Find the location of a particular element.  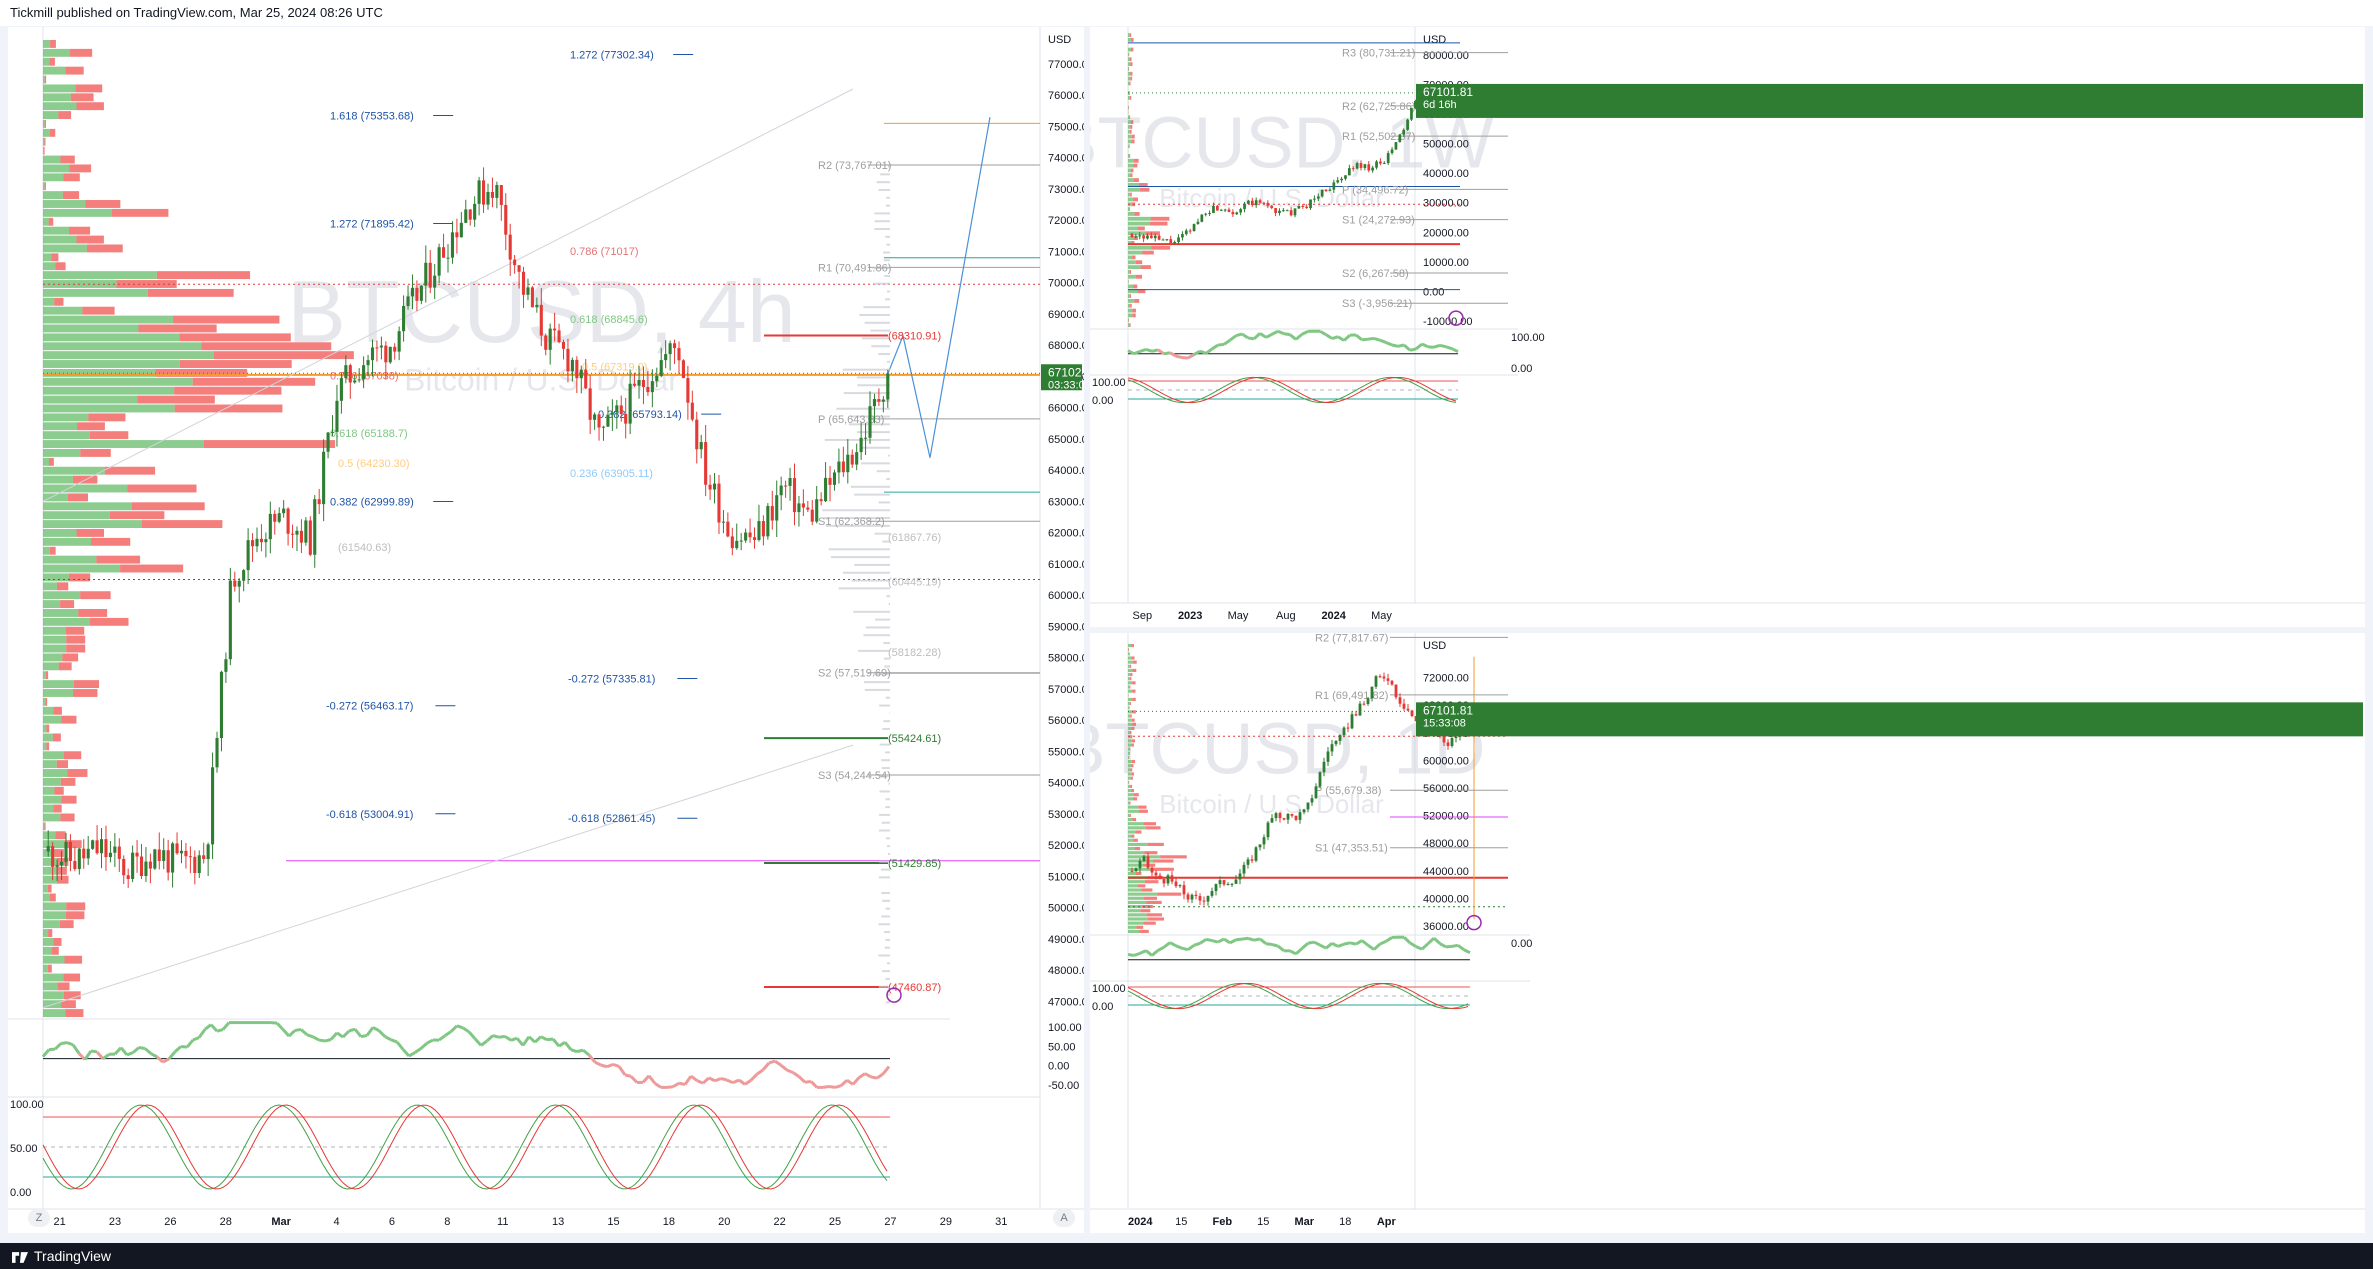

zoom-button: Z is located at coordinates (39, 1218).